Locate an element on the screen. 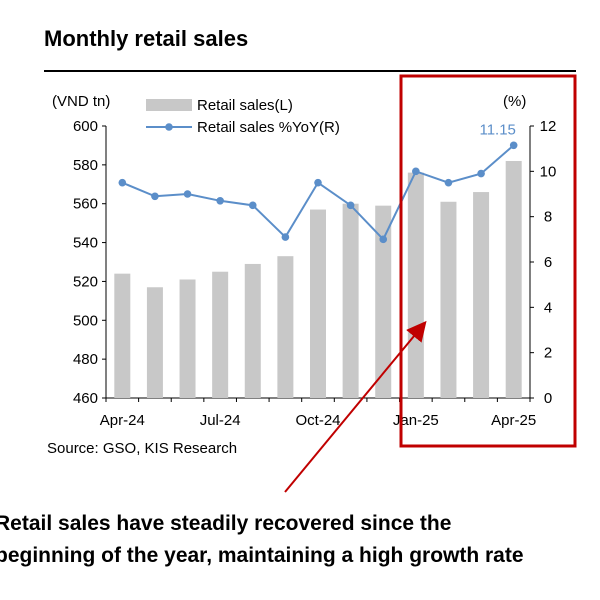  right-tick-label: 12 is located at coordinates (548, 126).